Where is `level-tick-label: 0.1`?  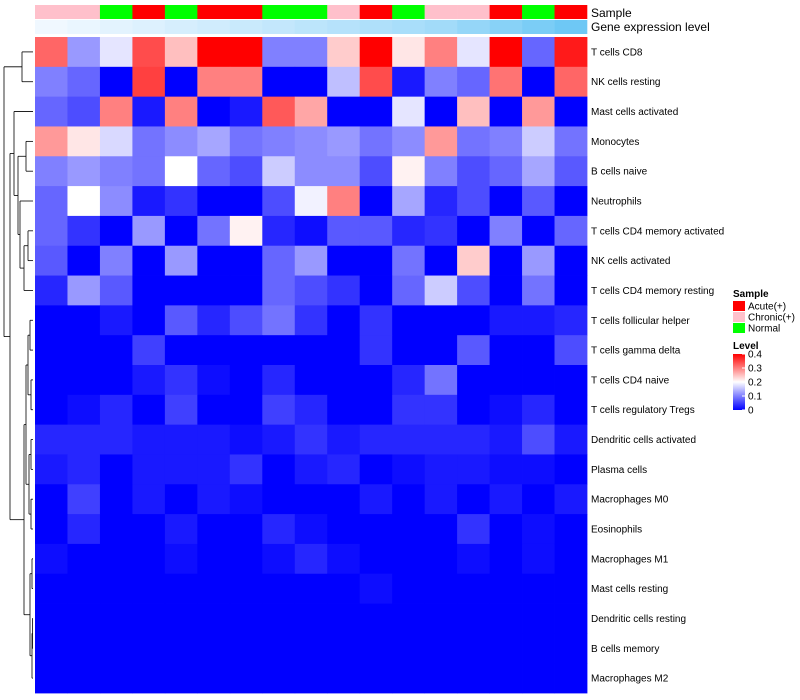
level-tick-label: 0.1 is located at coordinates (755, 397).